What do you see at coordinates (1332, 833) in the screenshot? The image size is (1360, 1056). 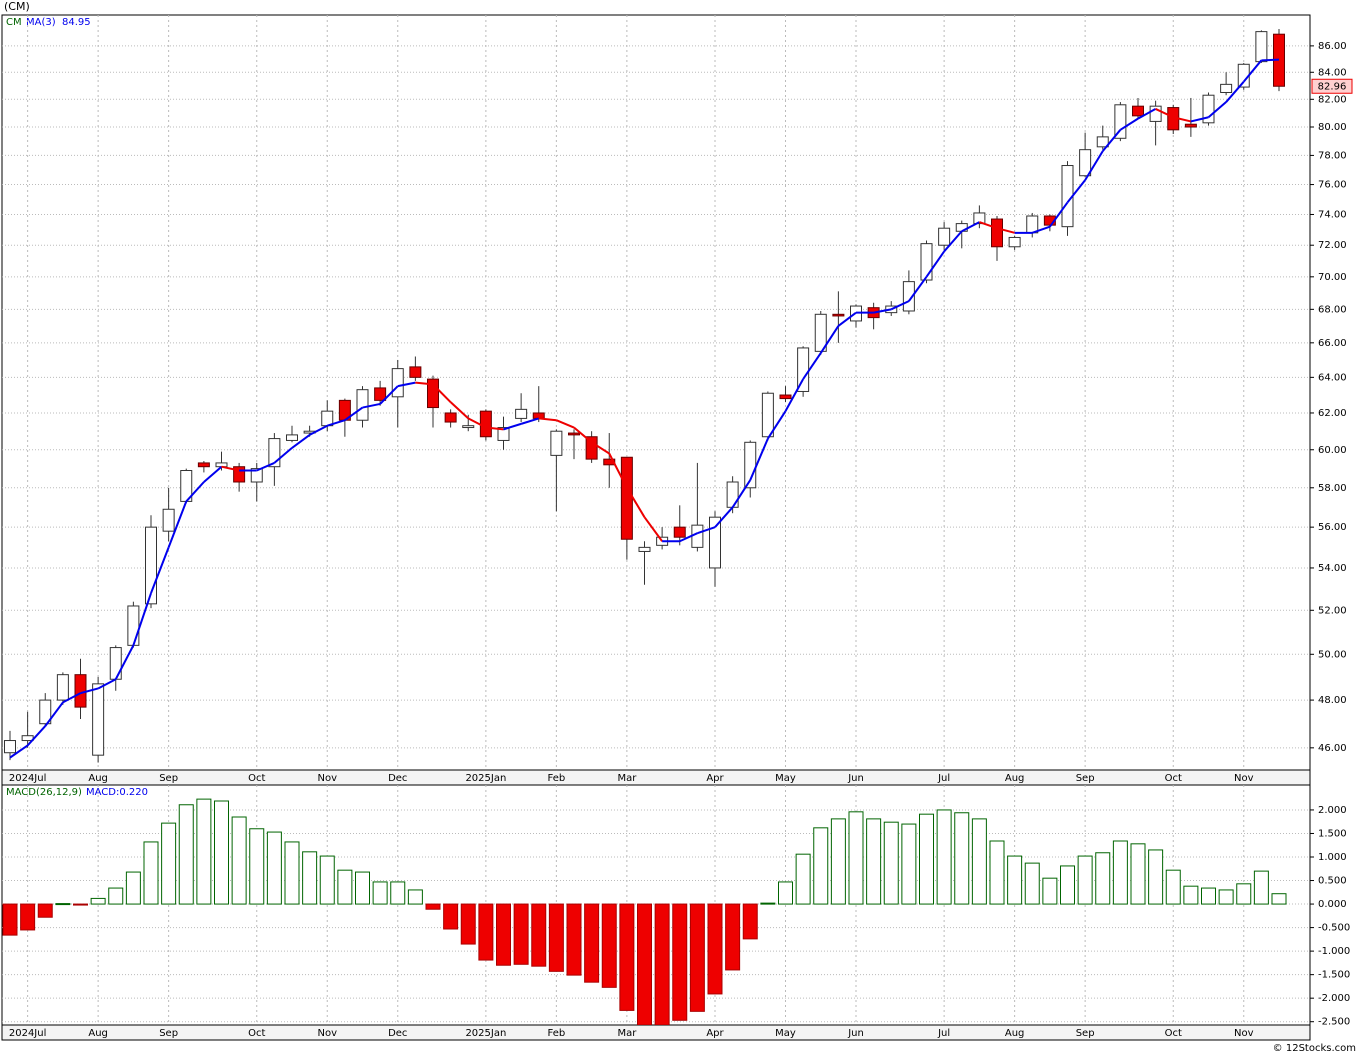 I see `y-tick-label: 1.500` at bounding box center [1332, 833].